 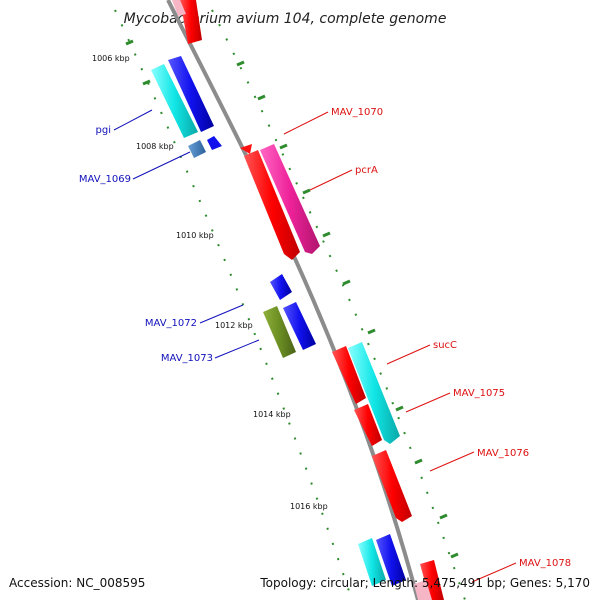 I want to click on tick-label-1010: 1010 kbp, so click(x=195, y=235).